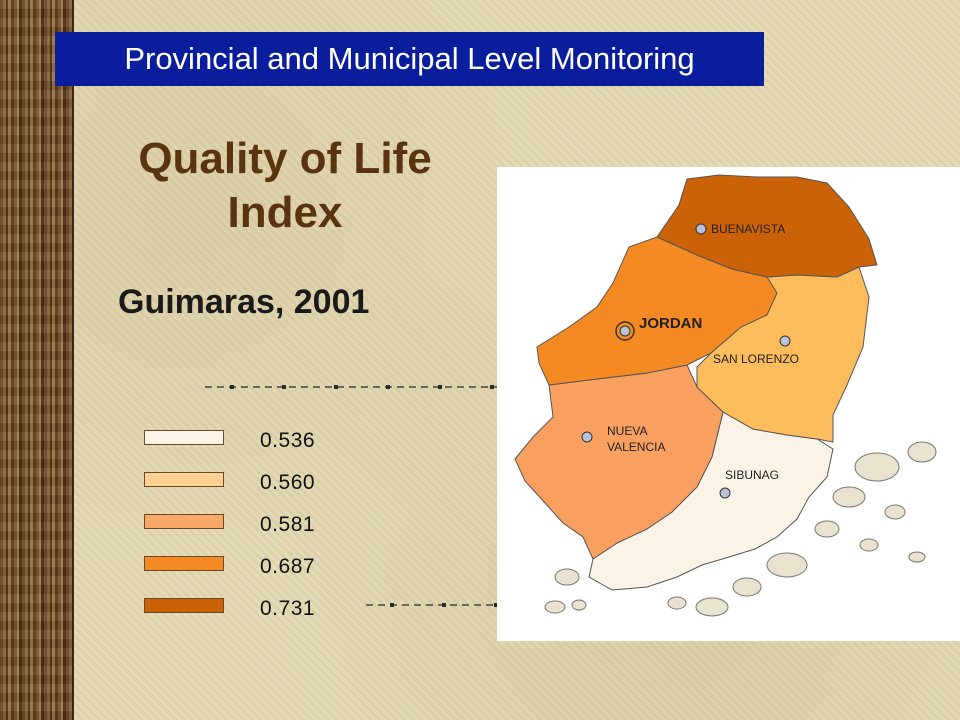 Image resolution: width=960 pixels, height=720 pixels. I want to click on small-islands, so click(740, 529).